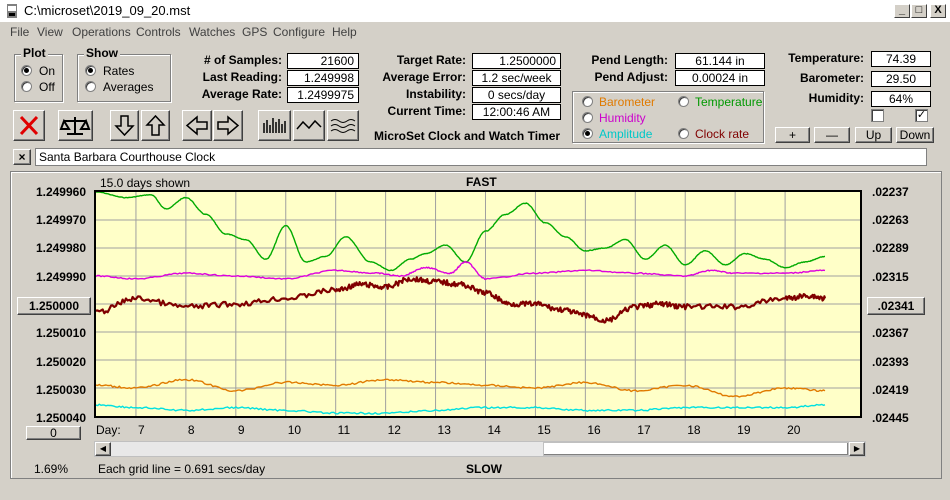 The height and width of the screenshot is (500, 950). What do you see at coordinates (626, 134) in the screenshot?
I see `overlay-amplitude-label: Amplitude` at bounding box center [626, 134].